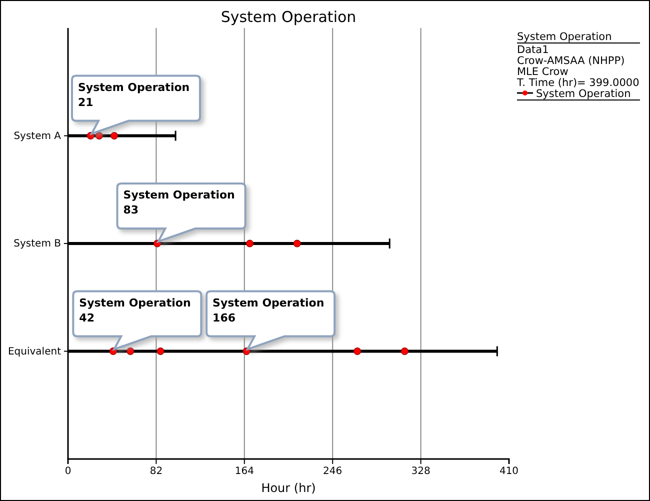 Image resolution: width=650 pixels, height=501 pixels. I want to click on y-tick-label: System A, so click(38, 136).